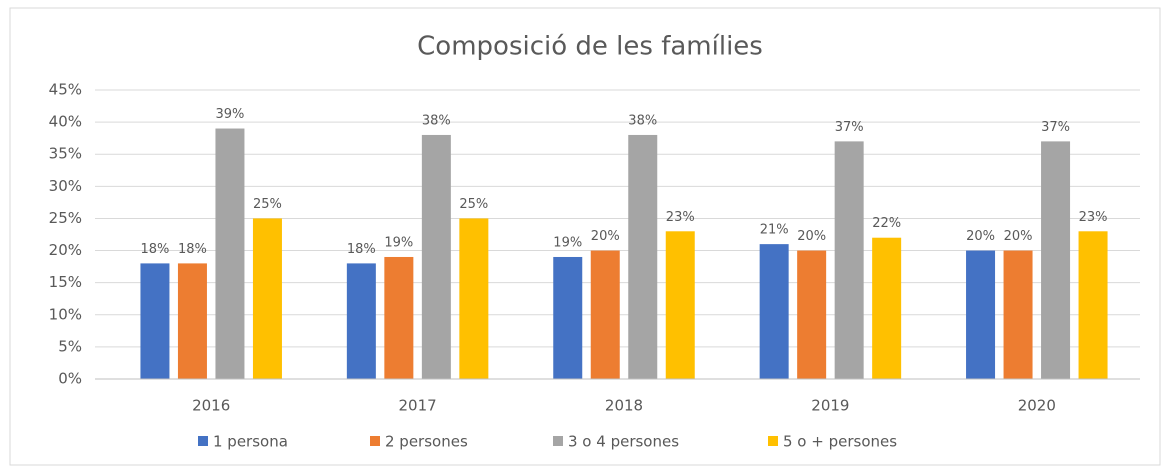 Image resolution: width=1169 pixels, height=473 pixels. What do you see at coordinates (65, 186) in the screenshot?
I see `y-tick-label: 30%` at bounding box center [65, 186].